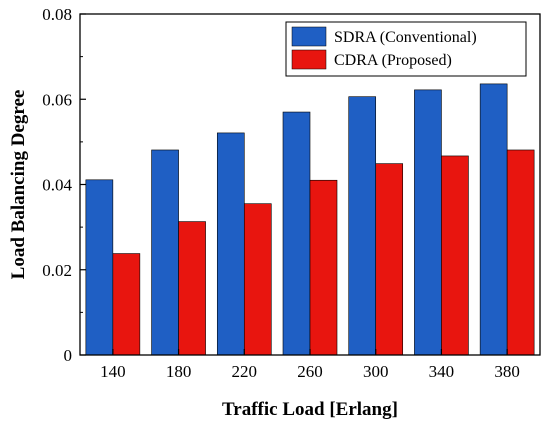  Describe the element at coordinates (57, 185) in the screenshot. I see `y-tick-label: 0.04` at that location.